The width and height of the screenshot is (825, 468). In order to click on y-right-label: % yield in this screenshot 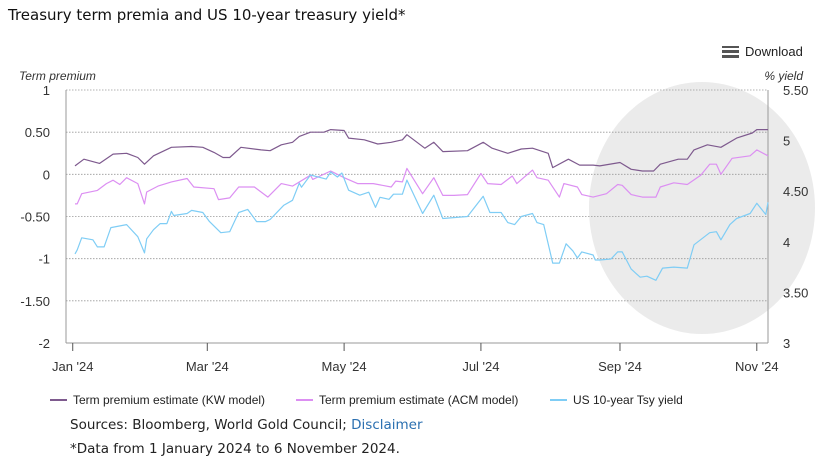, I will do `click(783, 76)`.